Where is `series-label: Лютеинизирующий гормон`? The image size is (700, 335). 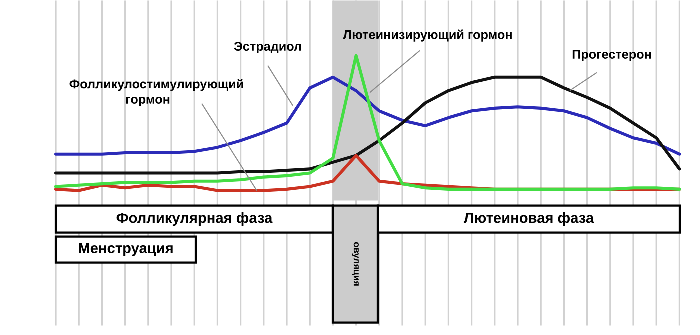 series-label: Лютеинизирующий гормон is located at coordinates (427, 36).